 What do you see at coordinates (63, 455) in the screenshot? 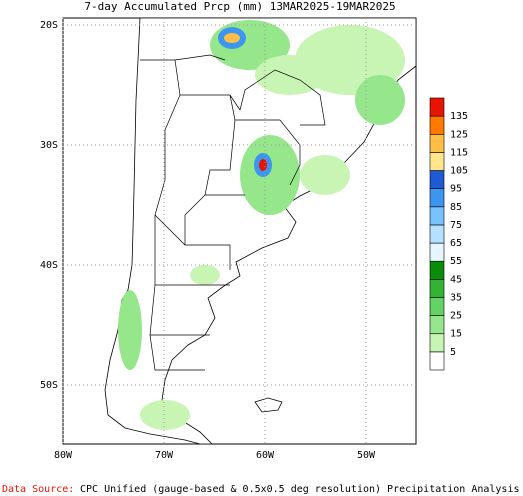
I see `lon-label: 80W` at bounding box center [63, 455].